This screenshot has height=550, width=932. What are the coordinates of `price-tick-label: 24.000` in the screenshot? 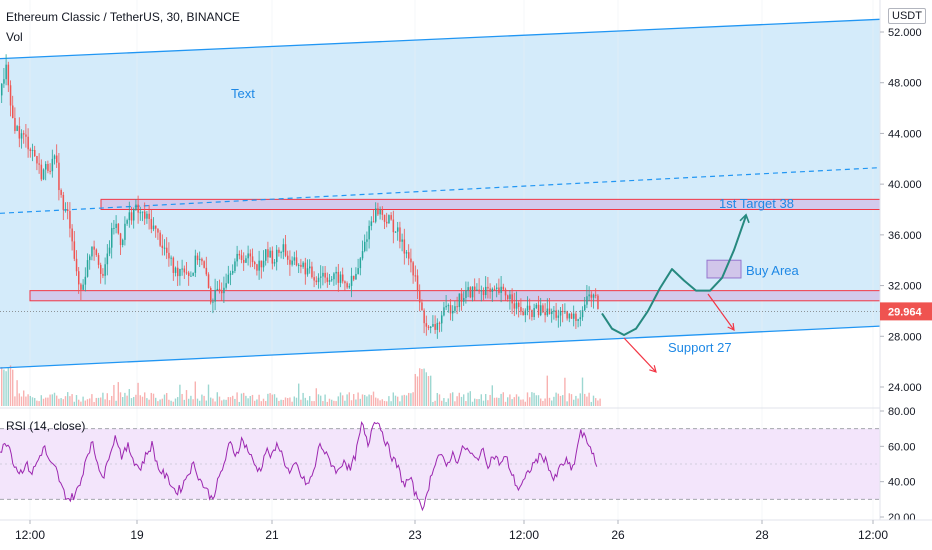 It's located at (905, 388).